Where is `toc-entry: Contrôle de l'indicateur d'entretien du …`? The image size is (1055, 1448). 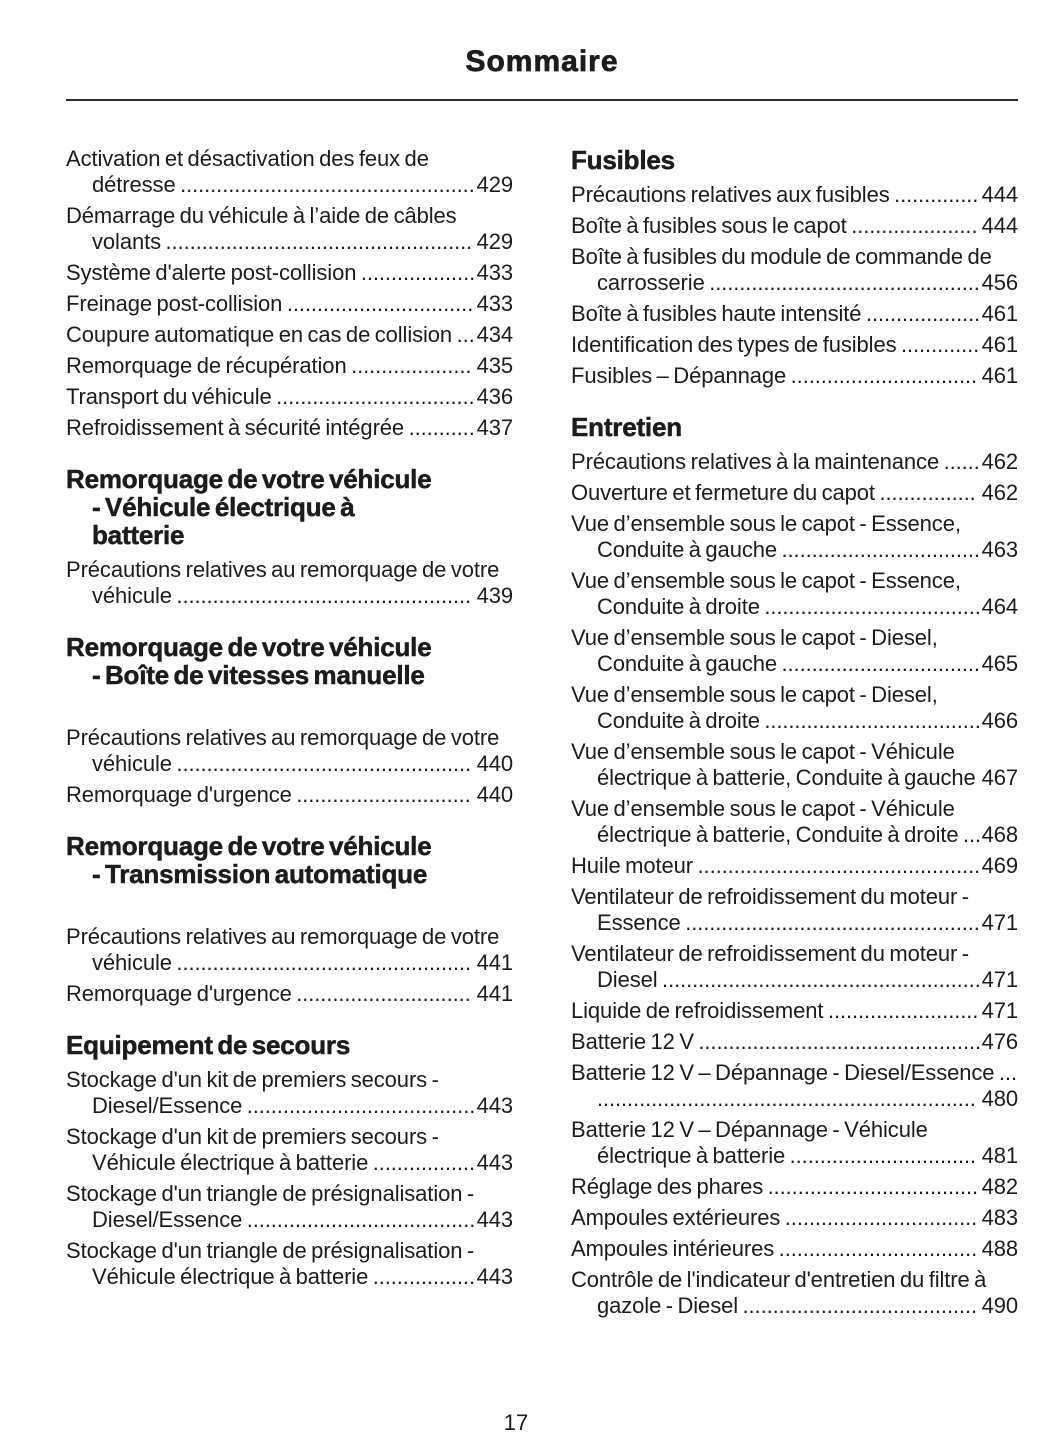
toc-entry: Contrôle de l'indicateur d'entretien du … is located at coordinates (794, 1293).